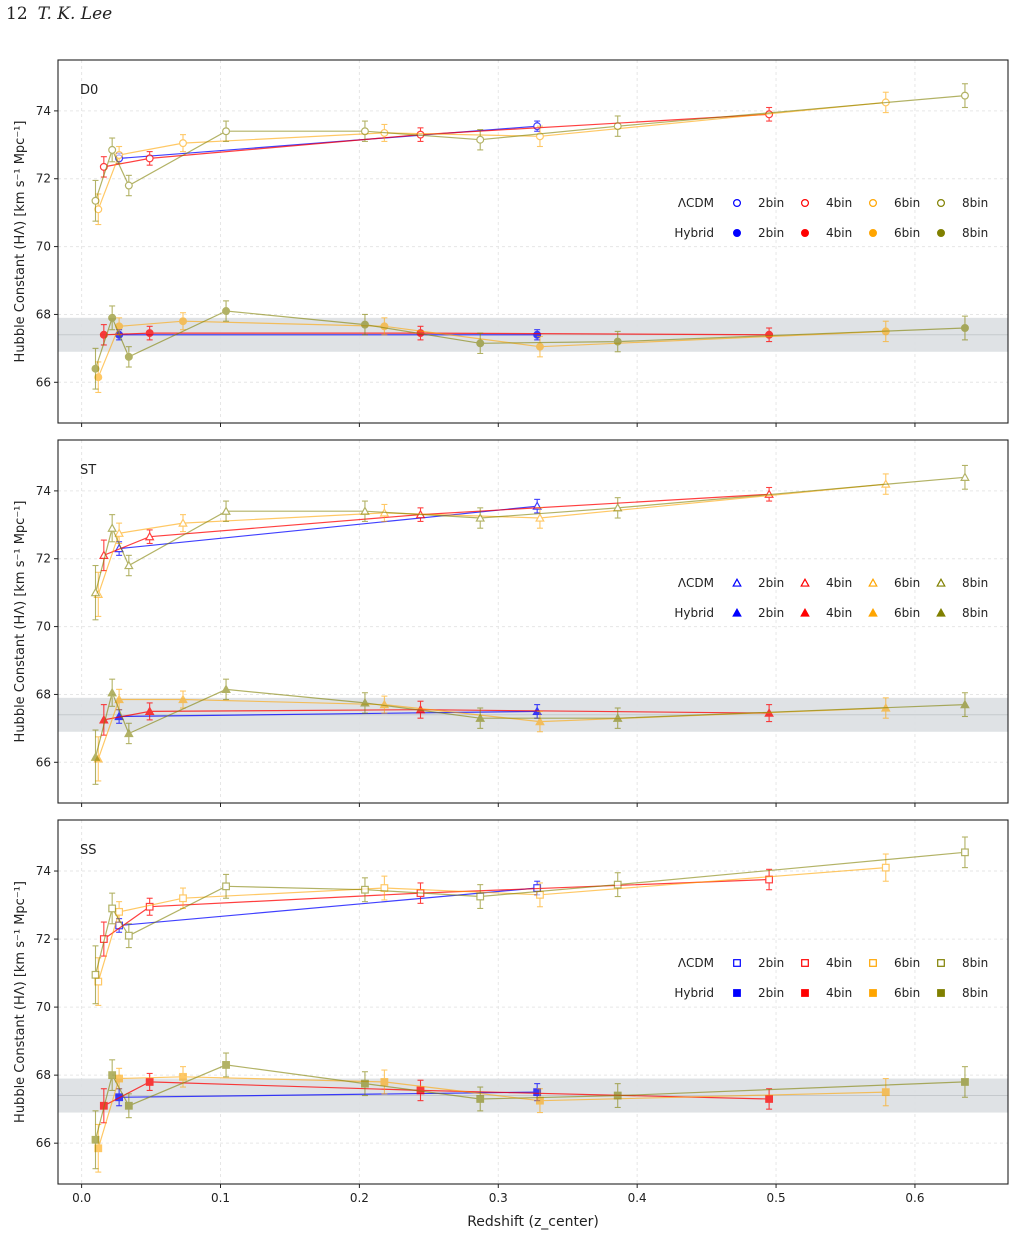  What do you see at coordinates (530, 731) in the screenshot?
I see `series-hybrid-8bin` at bounding box center [530, 731].